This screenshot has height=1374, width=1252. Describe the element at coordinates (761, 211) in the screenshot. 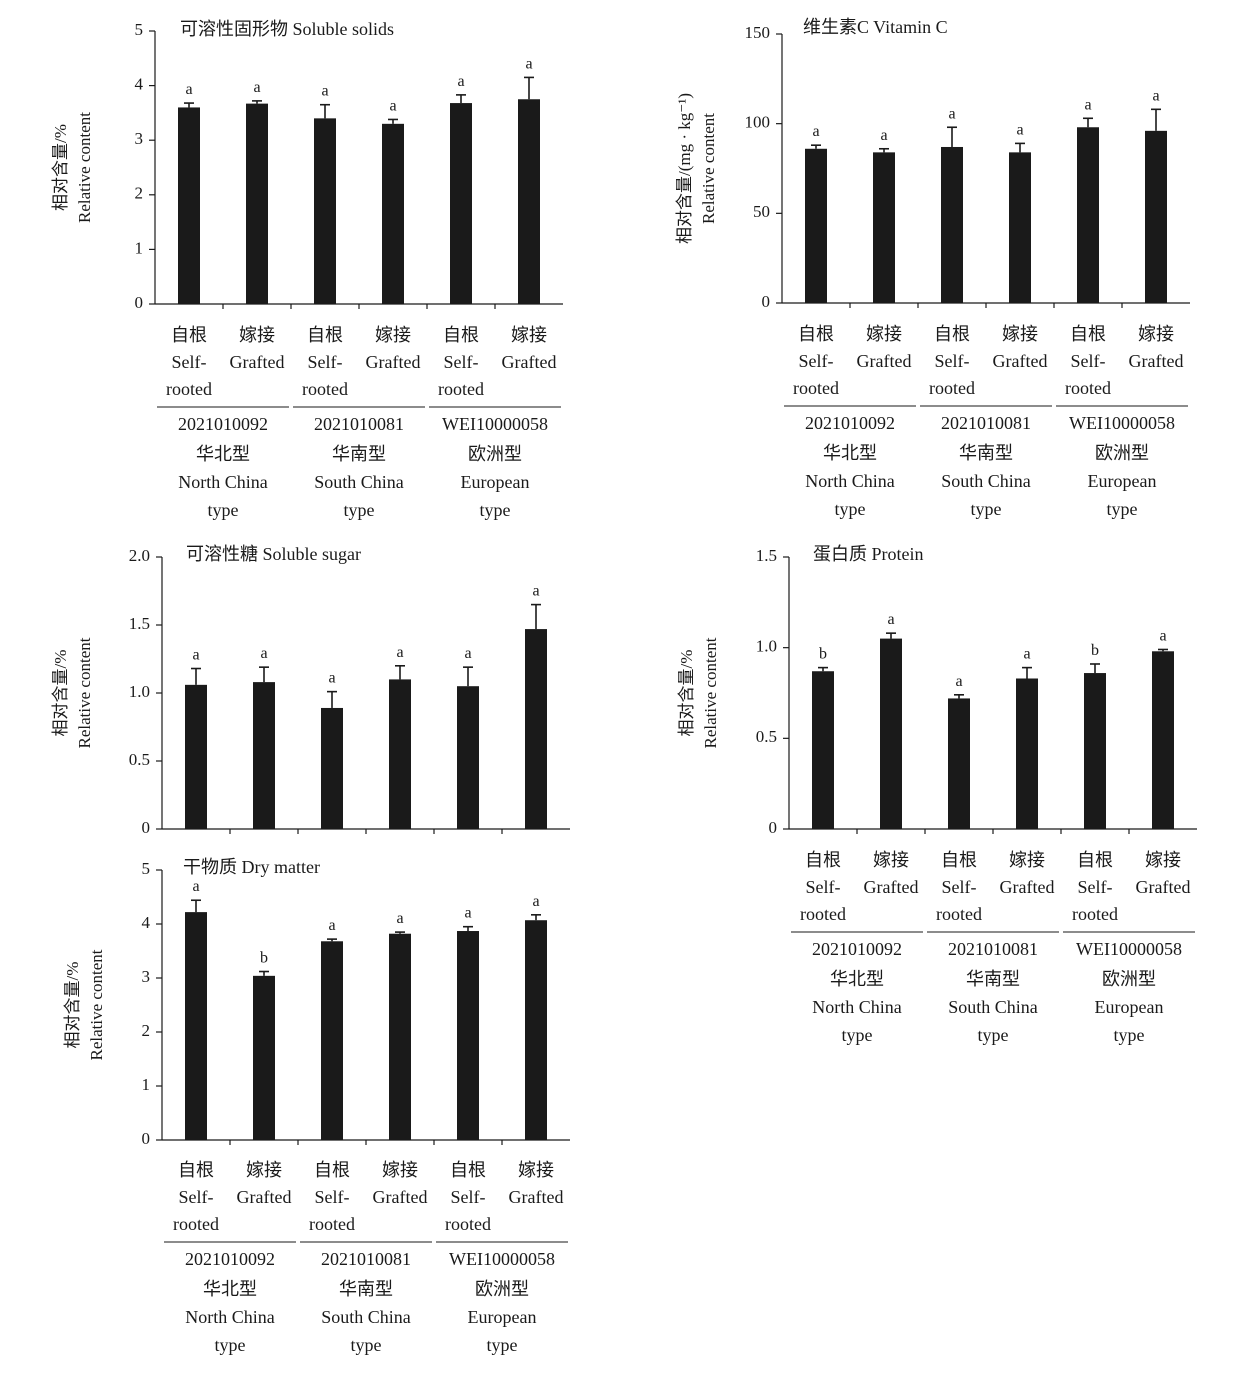

I see `y-tick-label: 50` at that location.